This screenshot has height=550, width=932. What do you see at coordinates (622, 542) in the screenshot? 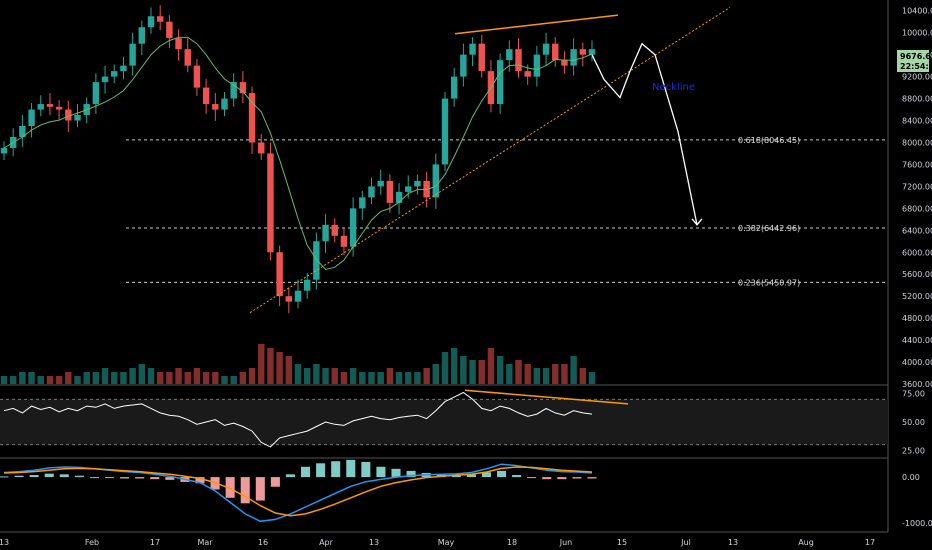
I see `x-tick-label: 15` at bounding box center [622, 542].